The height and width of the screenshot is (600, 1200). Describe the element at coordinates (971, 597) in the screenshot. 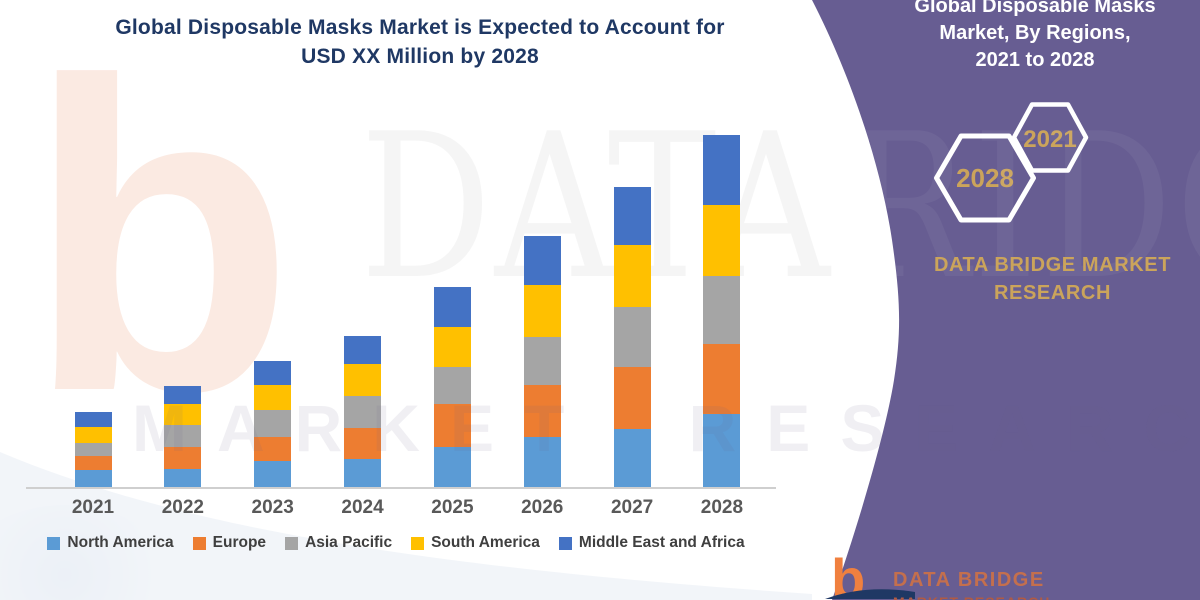

I see `footer-logo-text-cut: MARKET RESEARCH` at that location.